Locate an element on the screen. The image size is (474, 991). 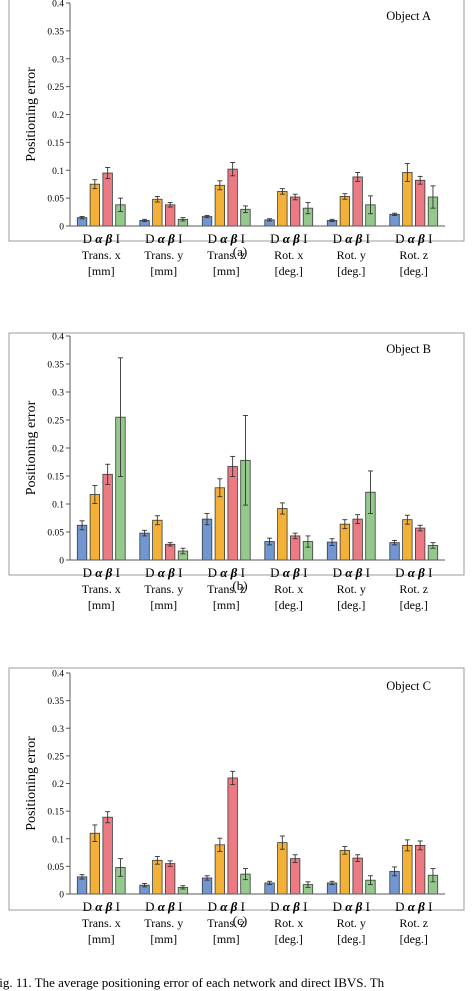
x-category-label: Trans. x is located at coordinates (101, 923).